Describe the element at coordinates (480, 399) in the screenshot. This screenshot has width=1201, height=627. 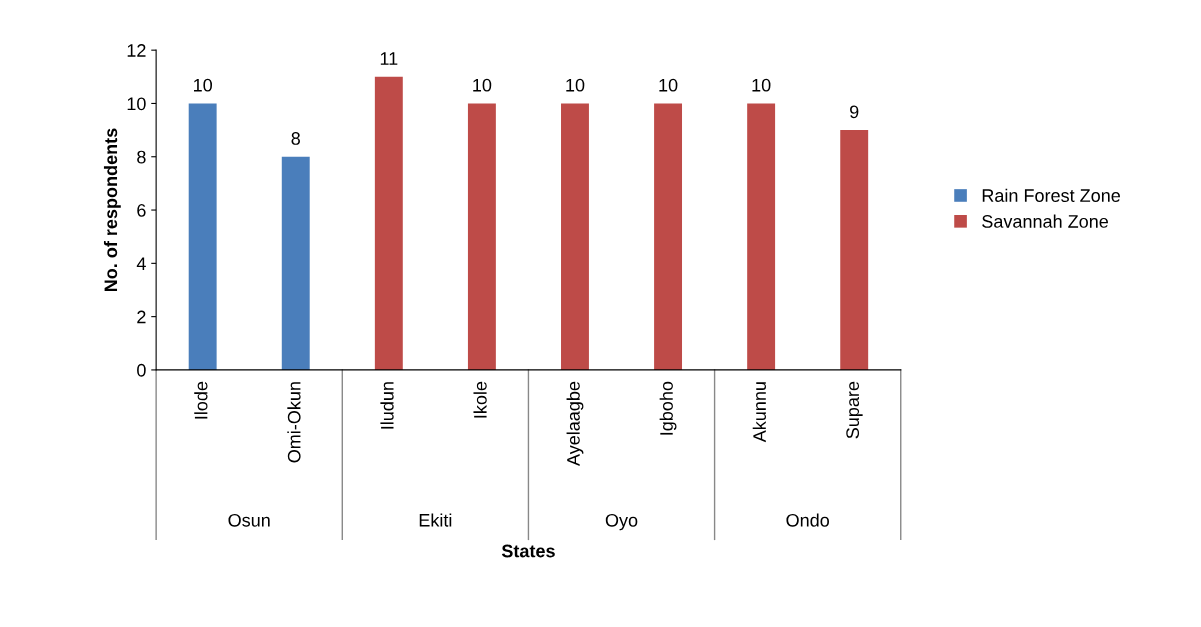
I see `x-tick-label: Ikole` at that location.